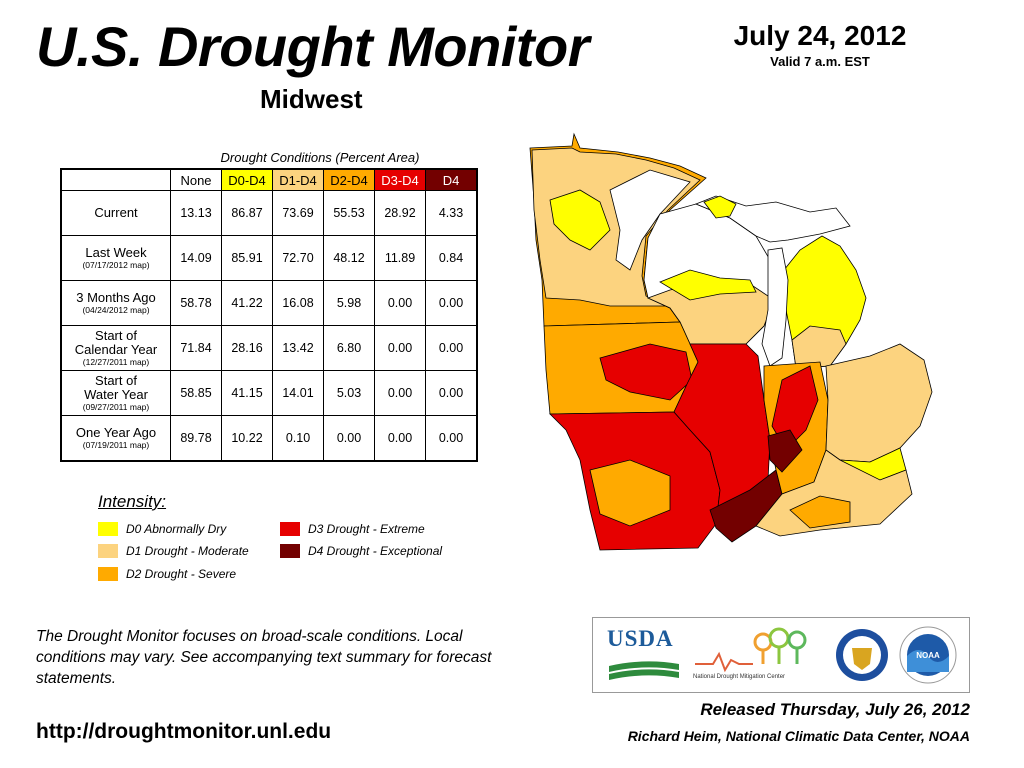 Image resolution: width=1024 pixels, height=768 pixels. I want to click on table-cell: 4.33, so click(451, 213).